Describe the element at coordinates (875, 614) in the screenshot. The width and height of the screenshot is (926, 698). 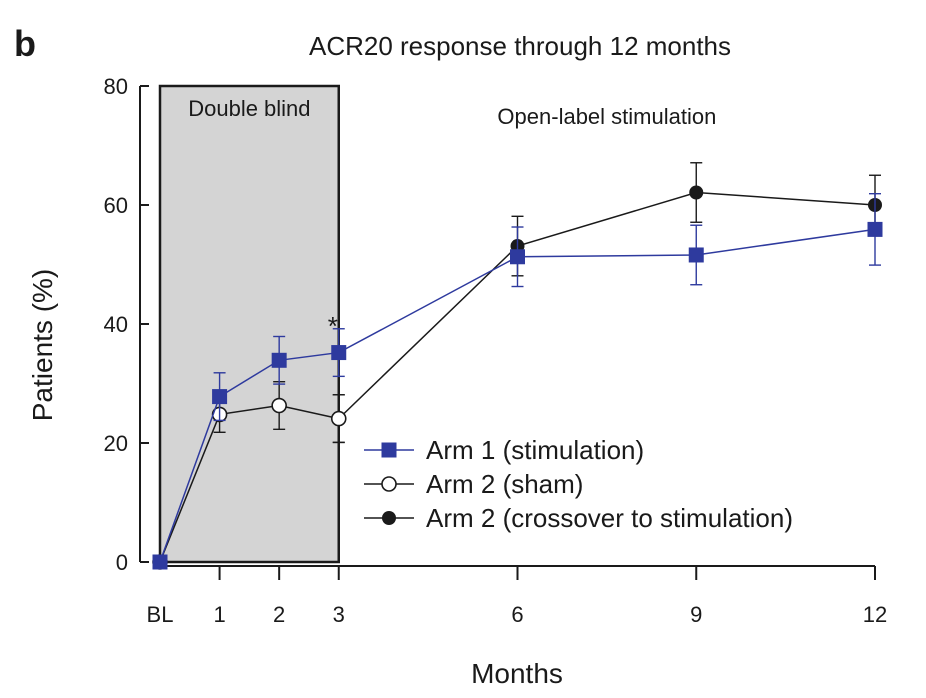
I see `x-tick-label: 12` at that location.